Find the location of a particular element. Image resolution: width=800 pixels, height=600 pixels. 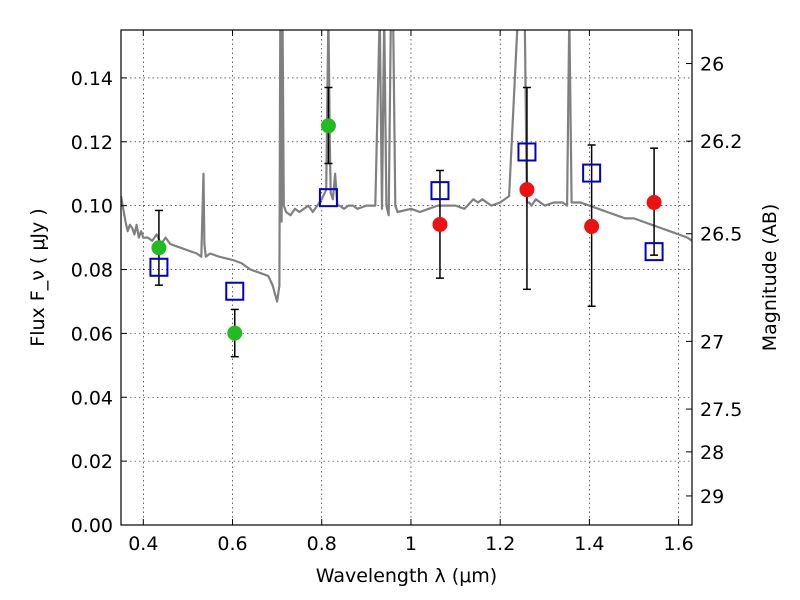

x-tick-label: 0.6 is located at coordinates (232, 544).